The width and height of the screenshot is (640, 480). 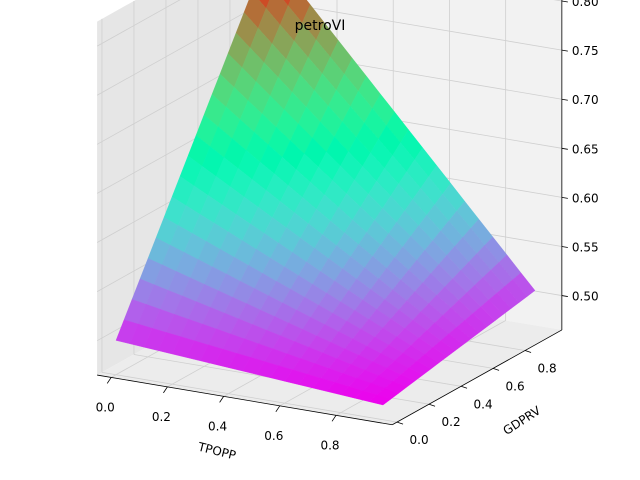 What do you see at coordinates (585, 149) in the screenshot?
I see `z-tick-label: 0.65` at bounding box center [585, 149].